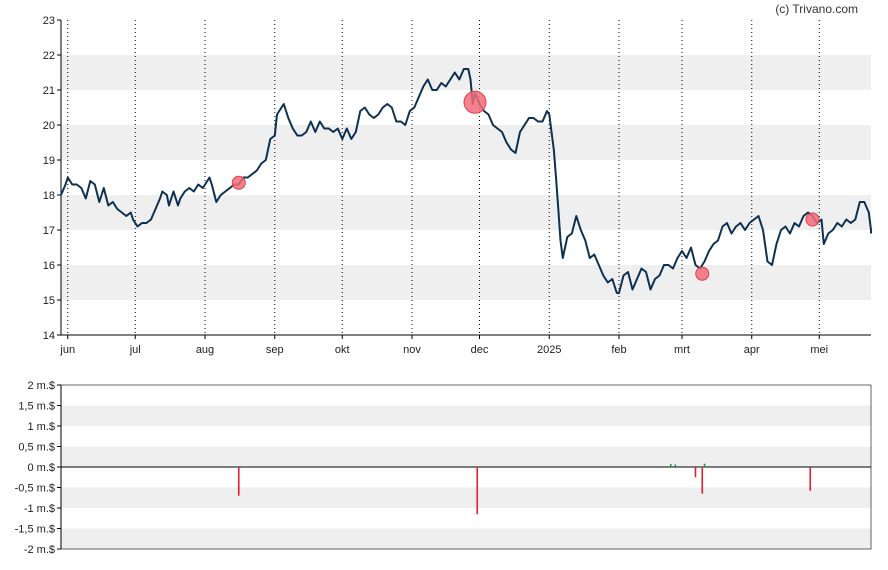 Image resolution: width=888 pixels, height=570 pixels. What do you see at coordinates (49, 301) in the screenshot?
I see `price-y-tick-label: 15` at bounding box center [49, 301].